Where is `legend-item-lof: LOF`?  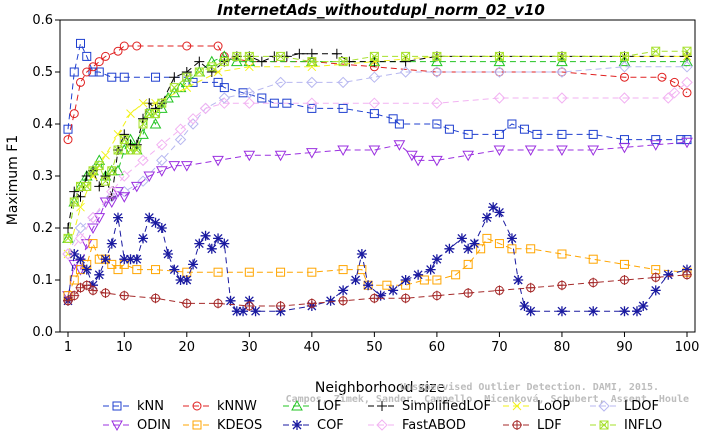 legend-item-lof: LOF is located at coordinates (312, 406).